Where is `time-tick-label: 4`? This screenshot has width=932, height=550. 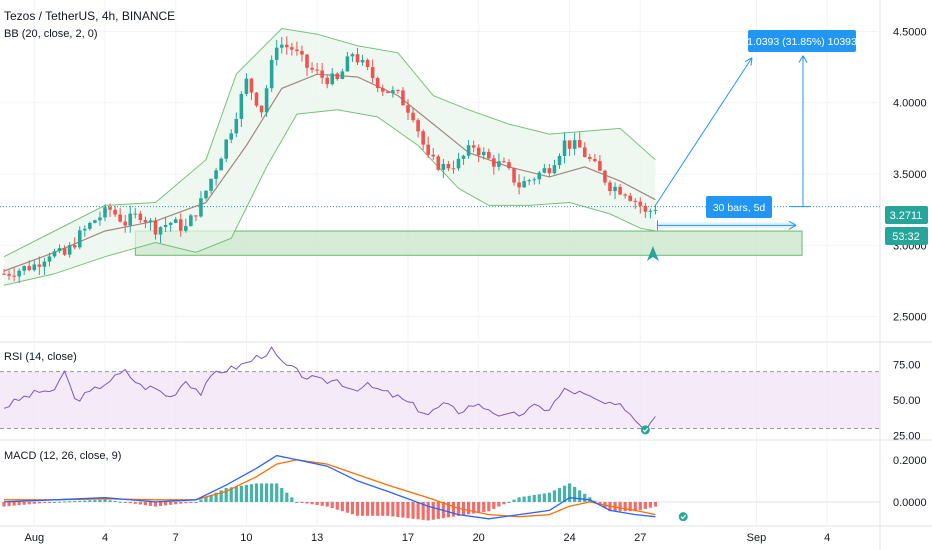 time-tick-label: 4 is located at coordinates (105, 538).